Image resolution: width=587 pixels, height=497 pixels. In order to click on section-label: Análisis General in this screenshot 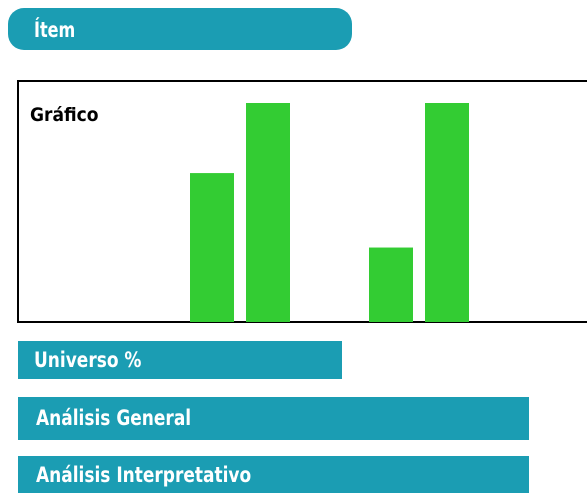, I will do `click(113, 417)`.